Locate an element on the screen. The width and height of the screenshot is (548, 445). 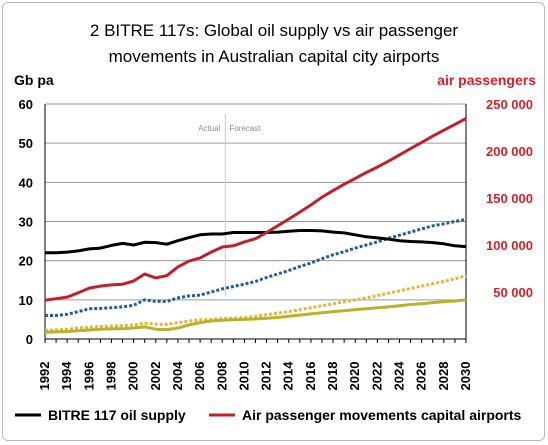
legend-label-air: Air passenger movements capital airports is located at coordinates (382, 415).